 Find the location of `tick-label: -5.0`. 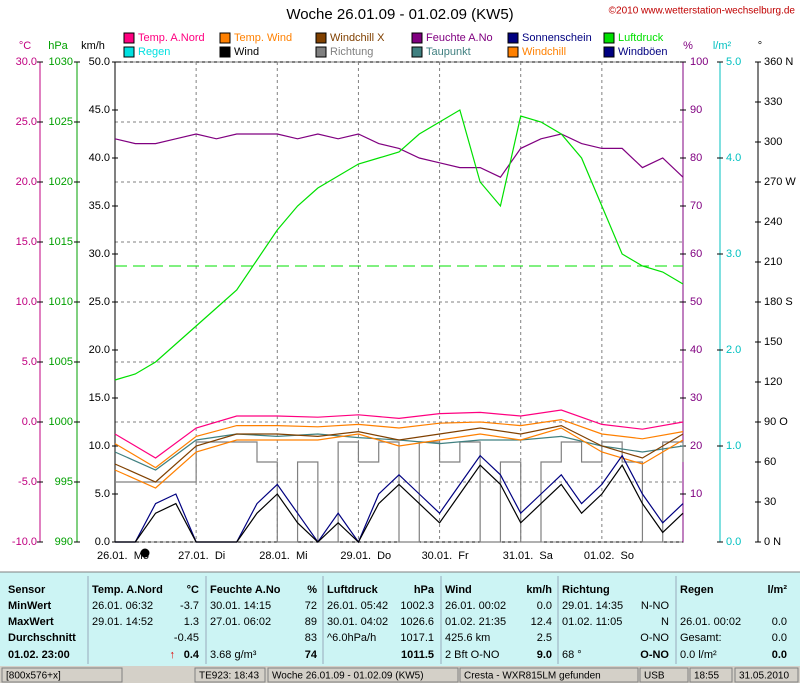

tick-label: -5.0 is located at coordinates (27, 482).